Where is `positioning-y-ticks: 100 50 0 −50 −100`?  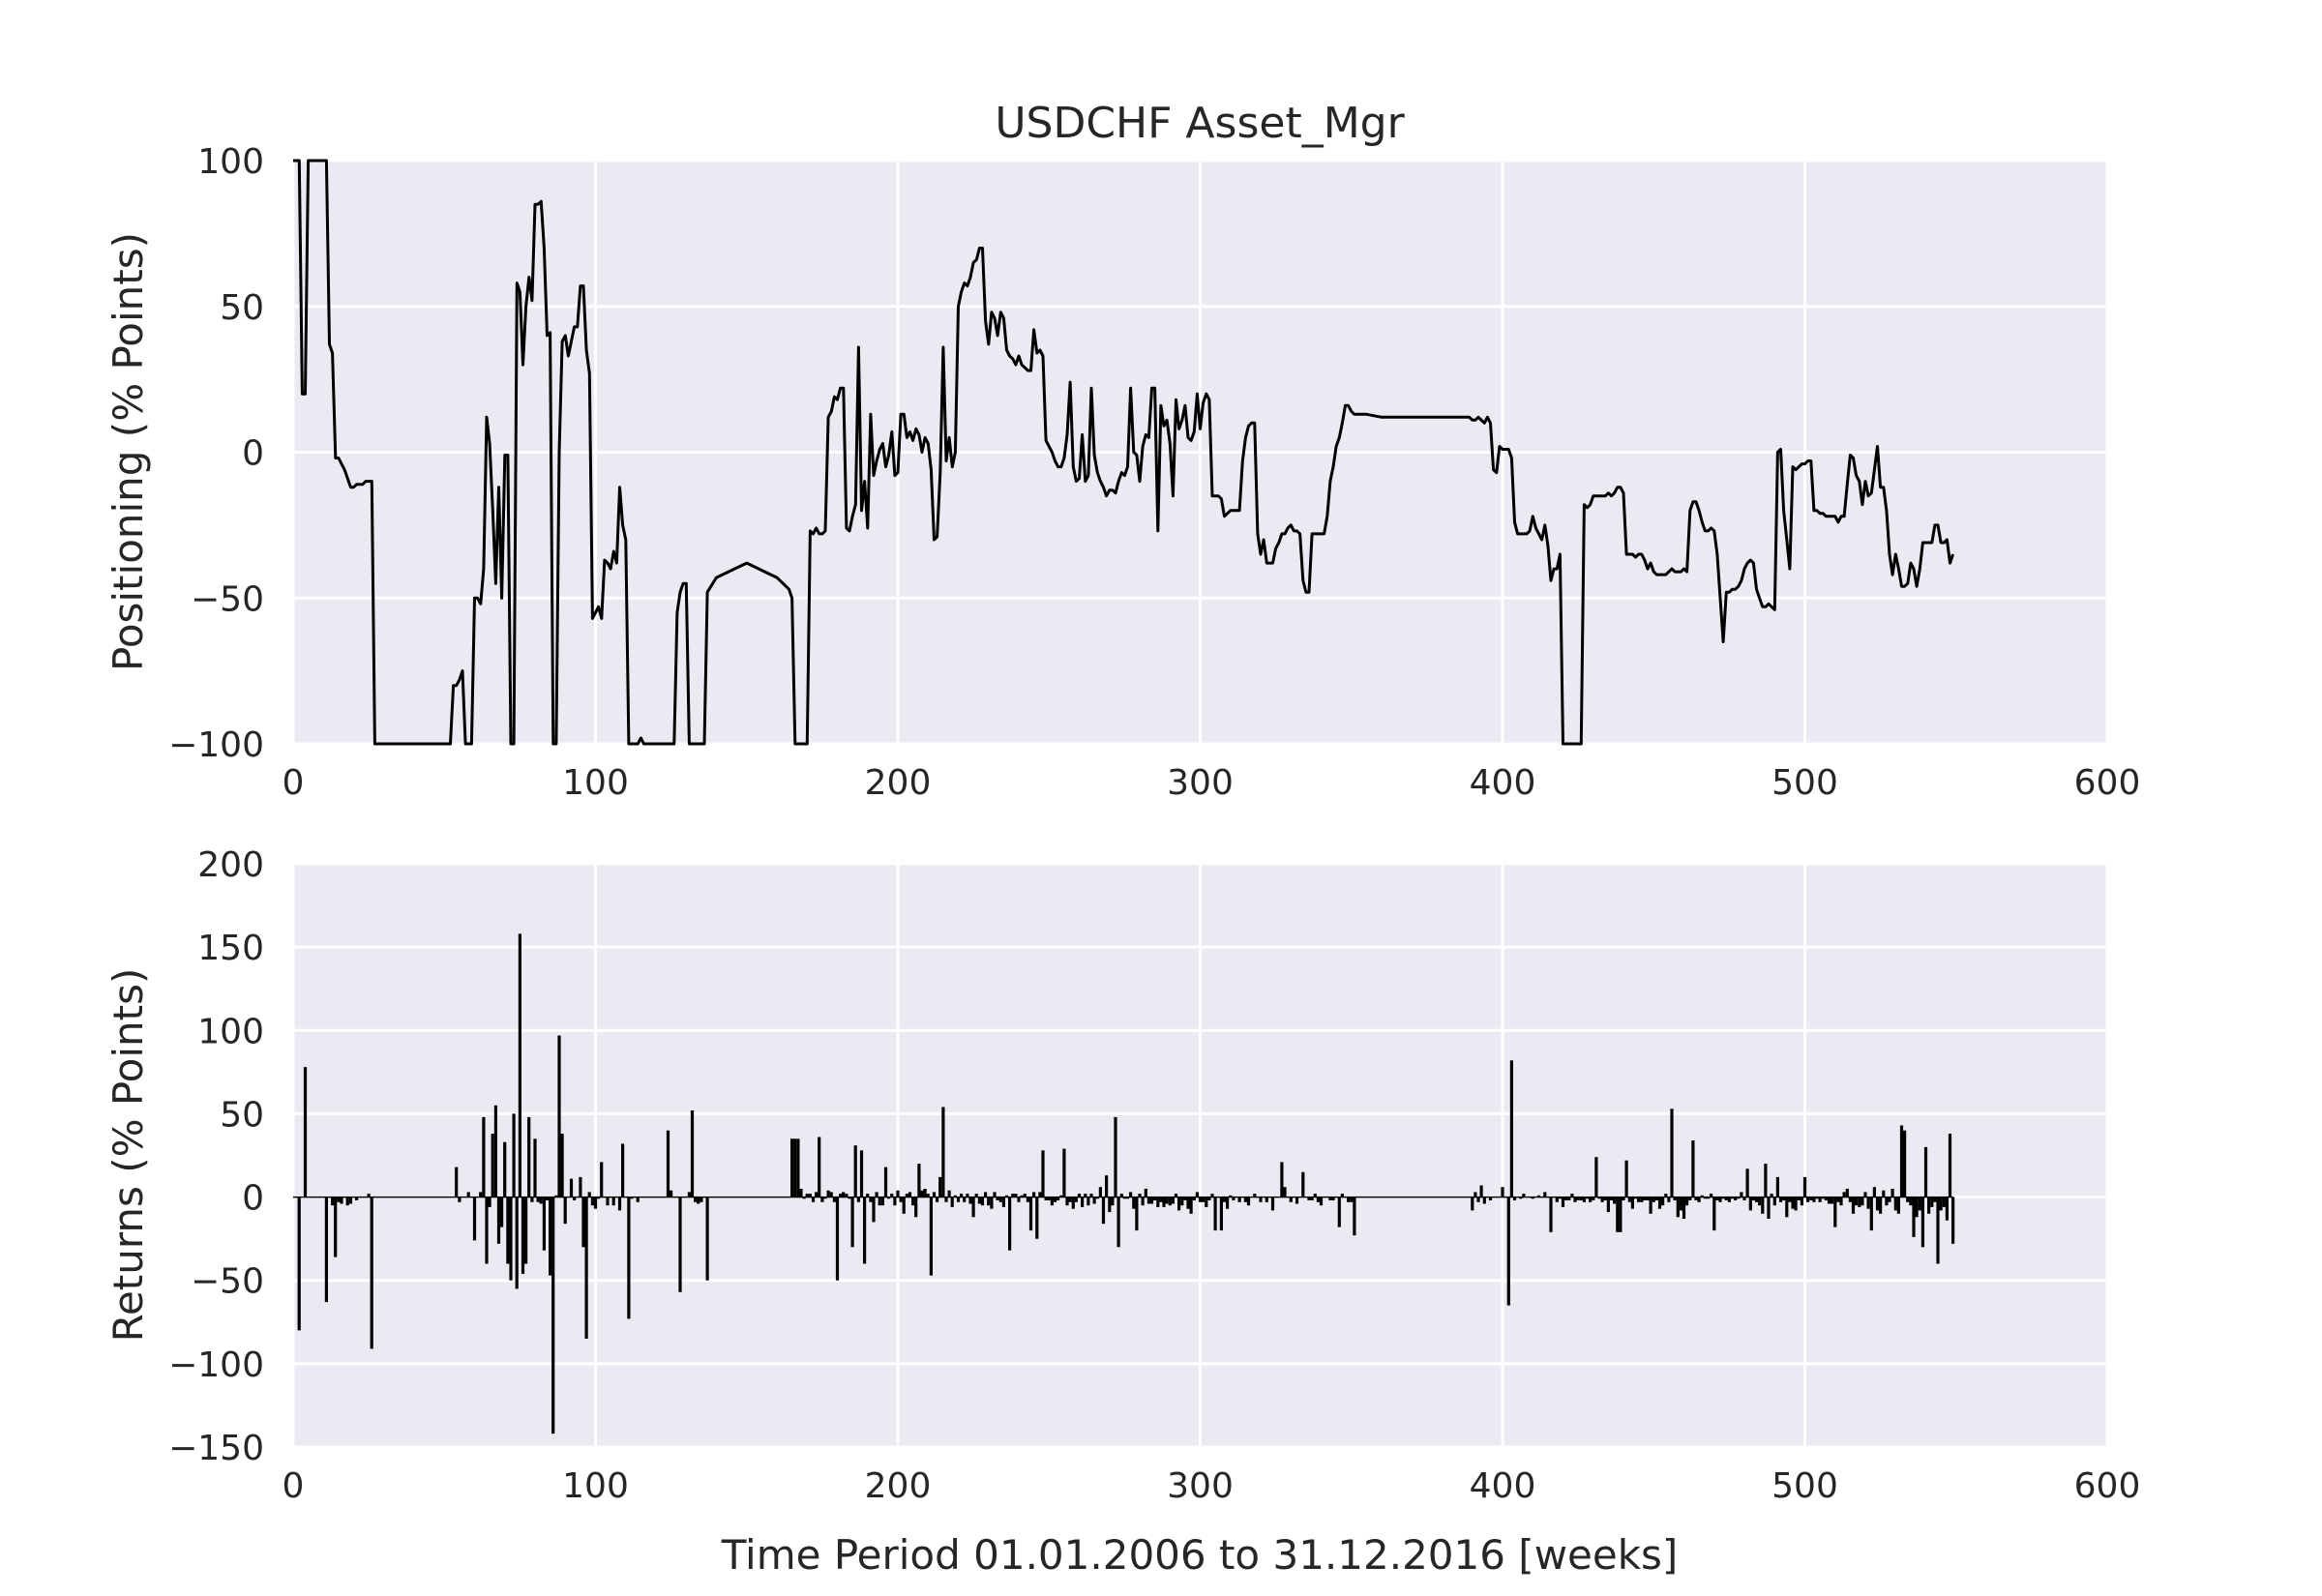 positioning-y-ticks: 100 50 0 −50 −100 is located at coordinates (216, 453).